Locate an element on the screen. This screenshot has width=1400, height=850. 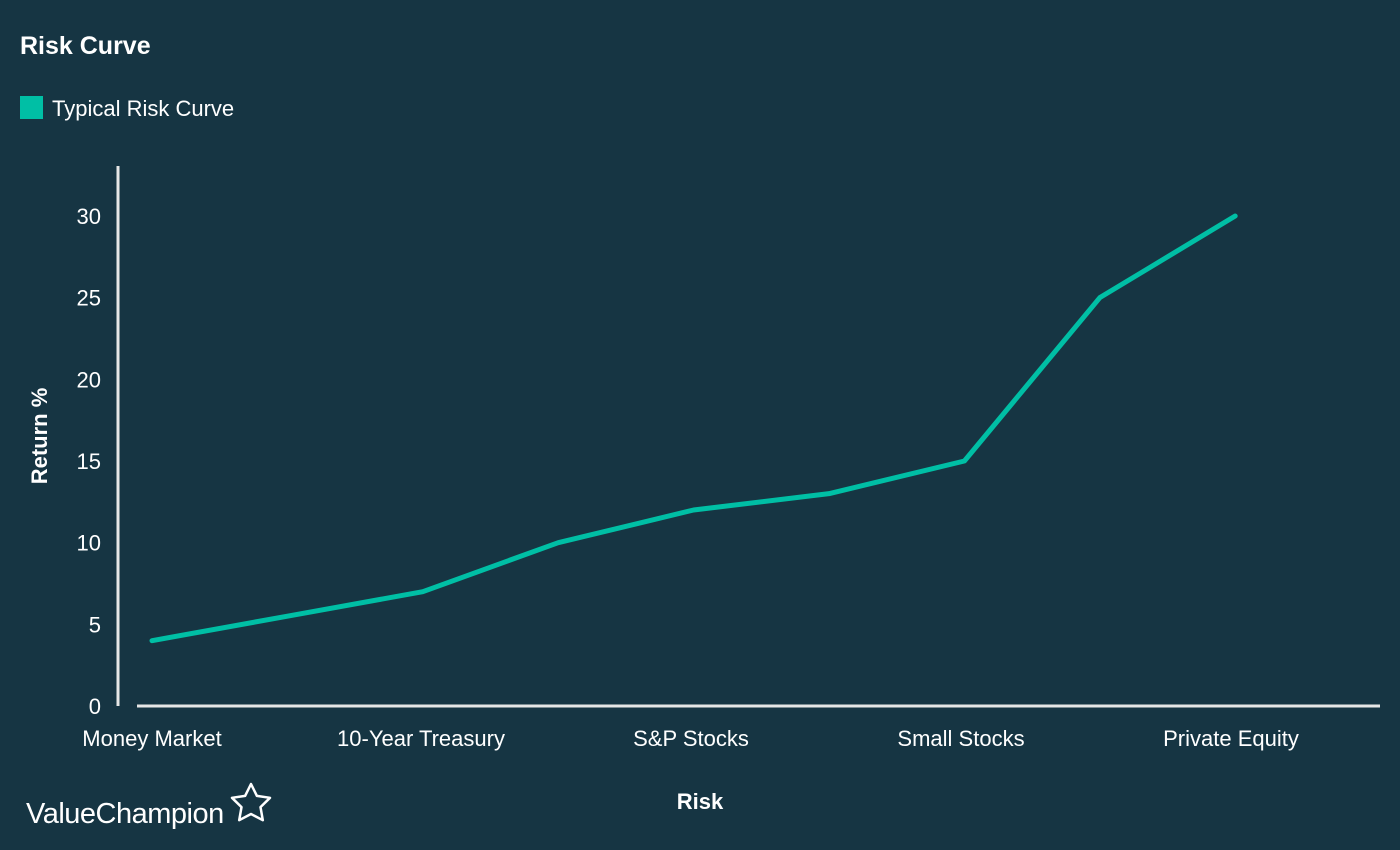
y-axis-label: Return % is located at coordinates (39, 436).